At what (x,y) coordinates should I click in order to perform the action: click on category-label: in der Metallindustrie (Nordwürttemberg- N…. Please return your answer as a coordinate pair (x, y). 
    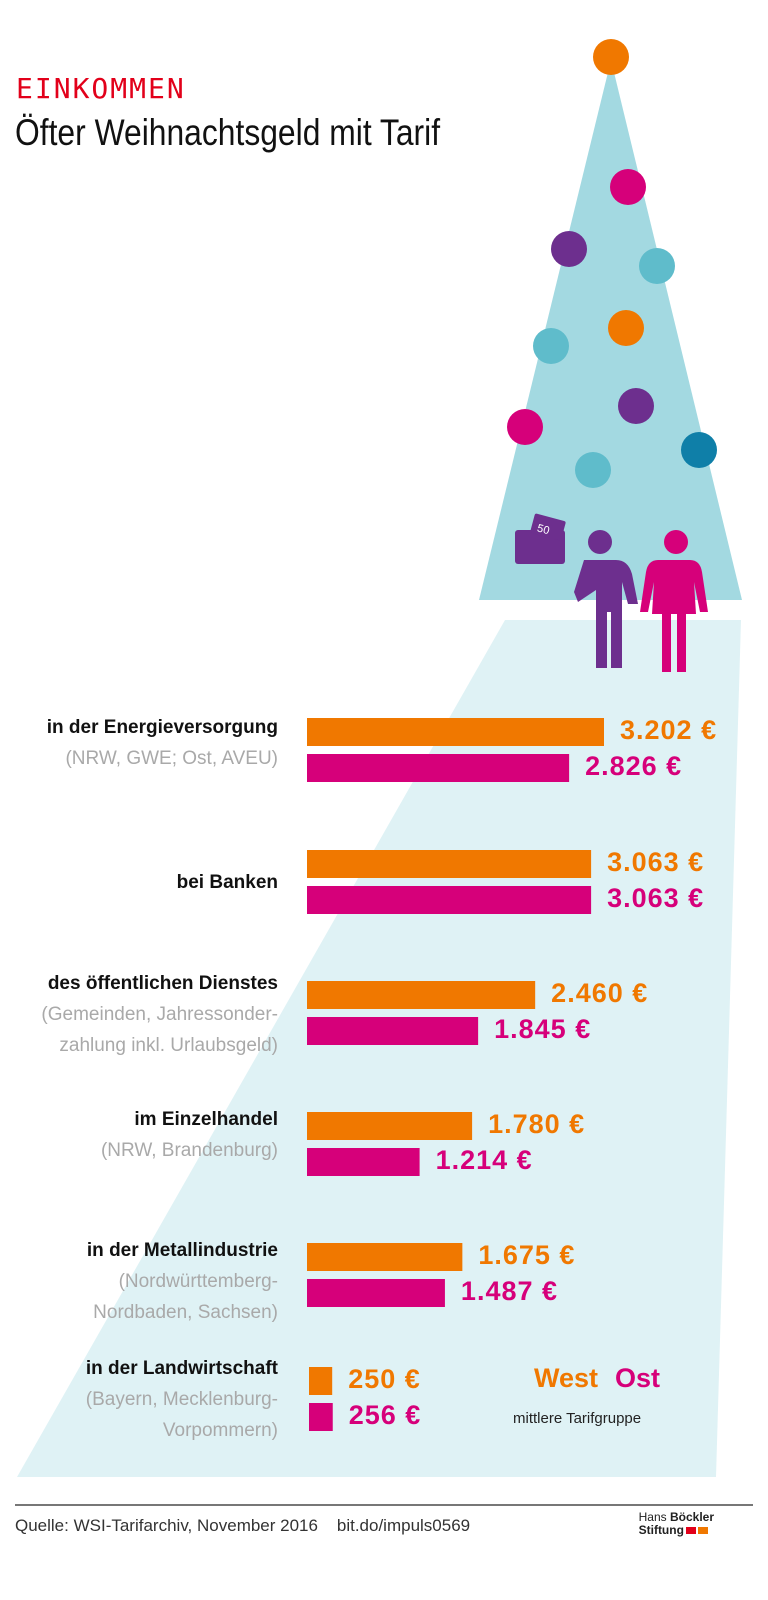
    Looking at the image, I should click on (139, 1281).